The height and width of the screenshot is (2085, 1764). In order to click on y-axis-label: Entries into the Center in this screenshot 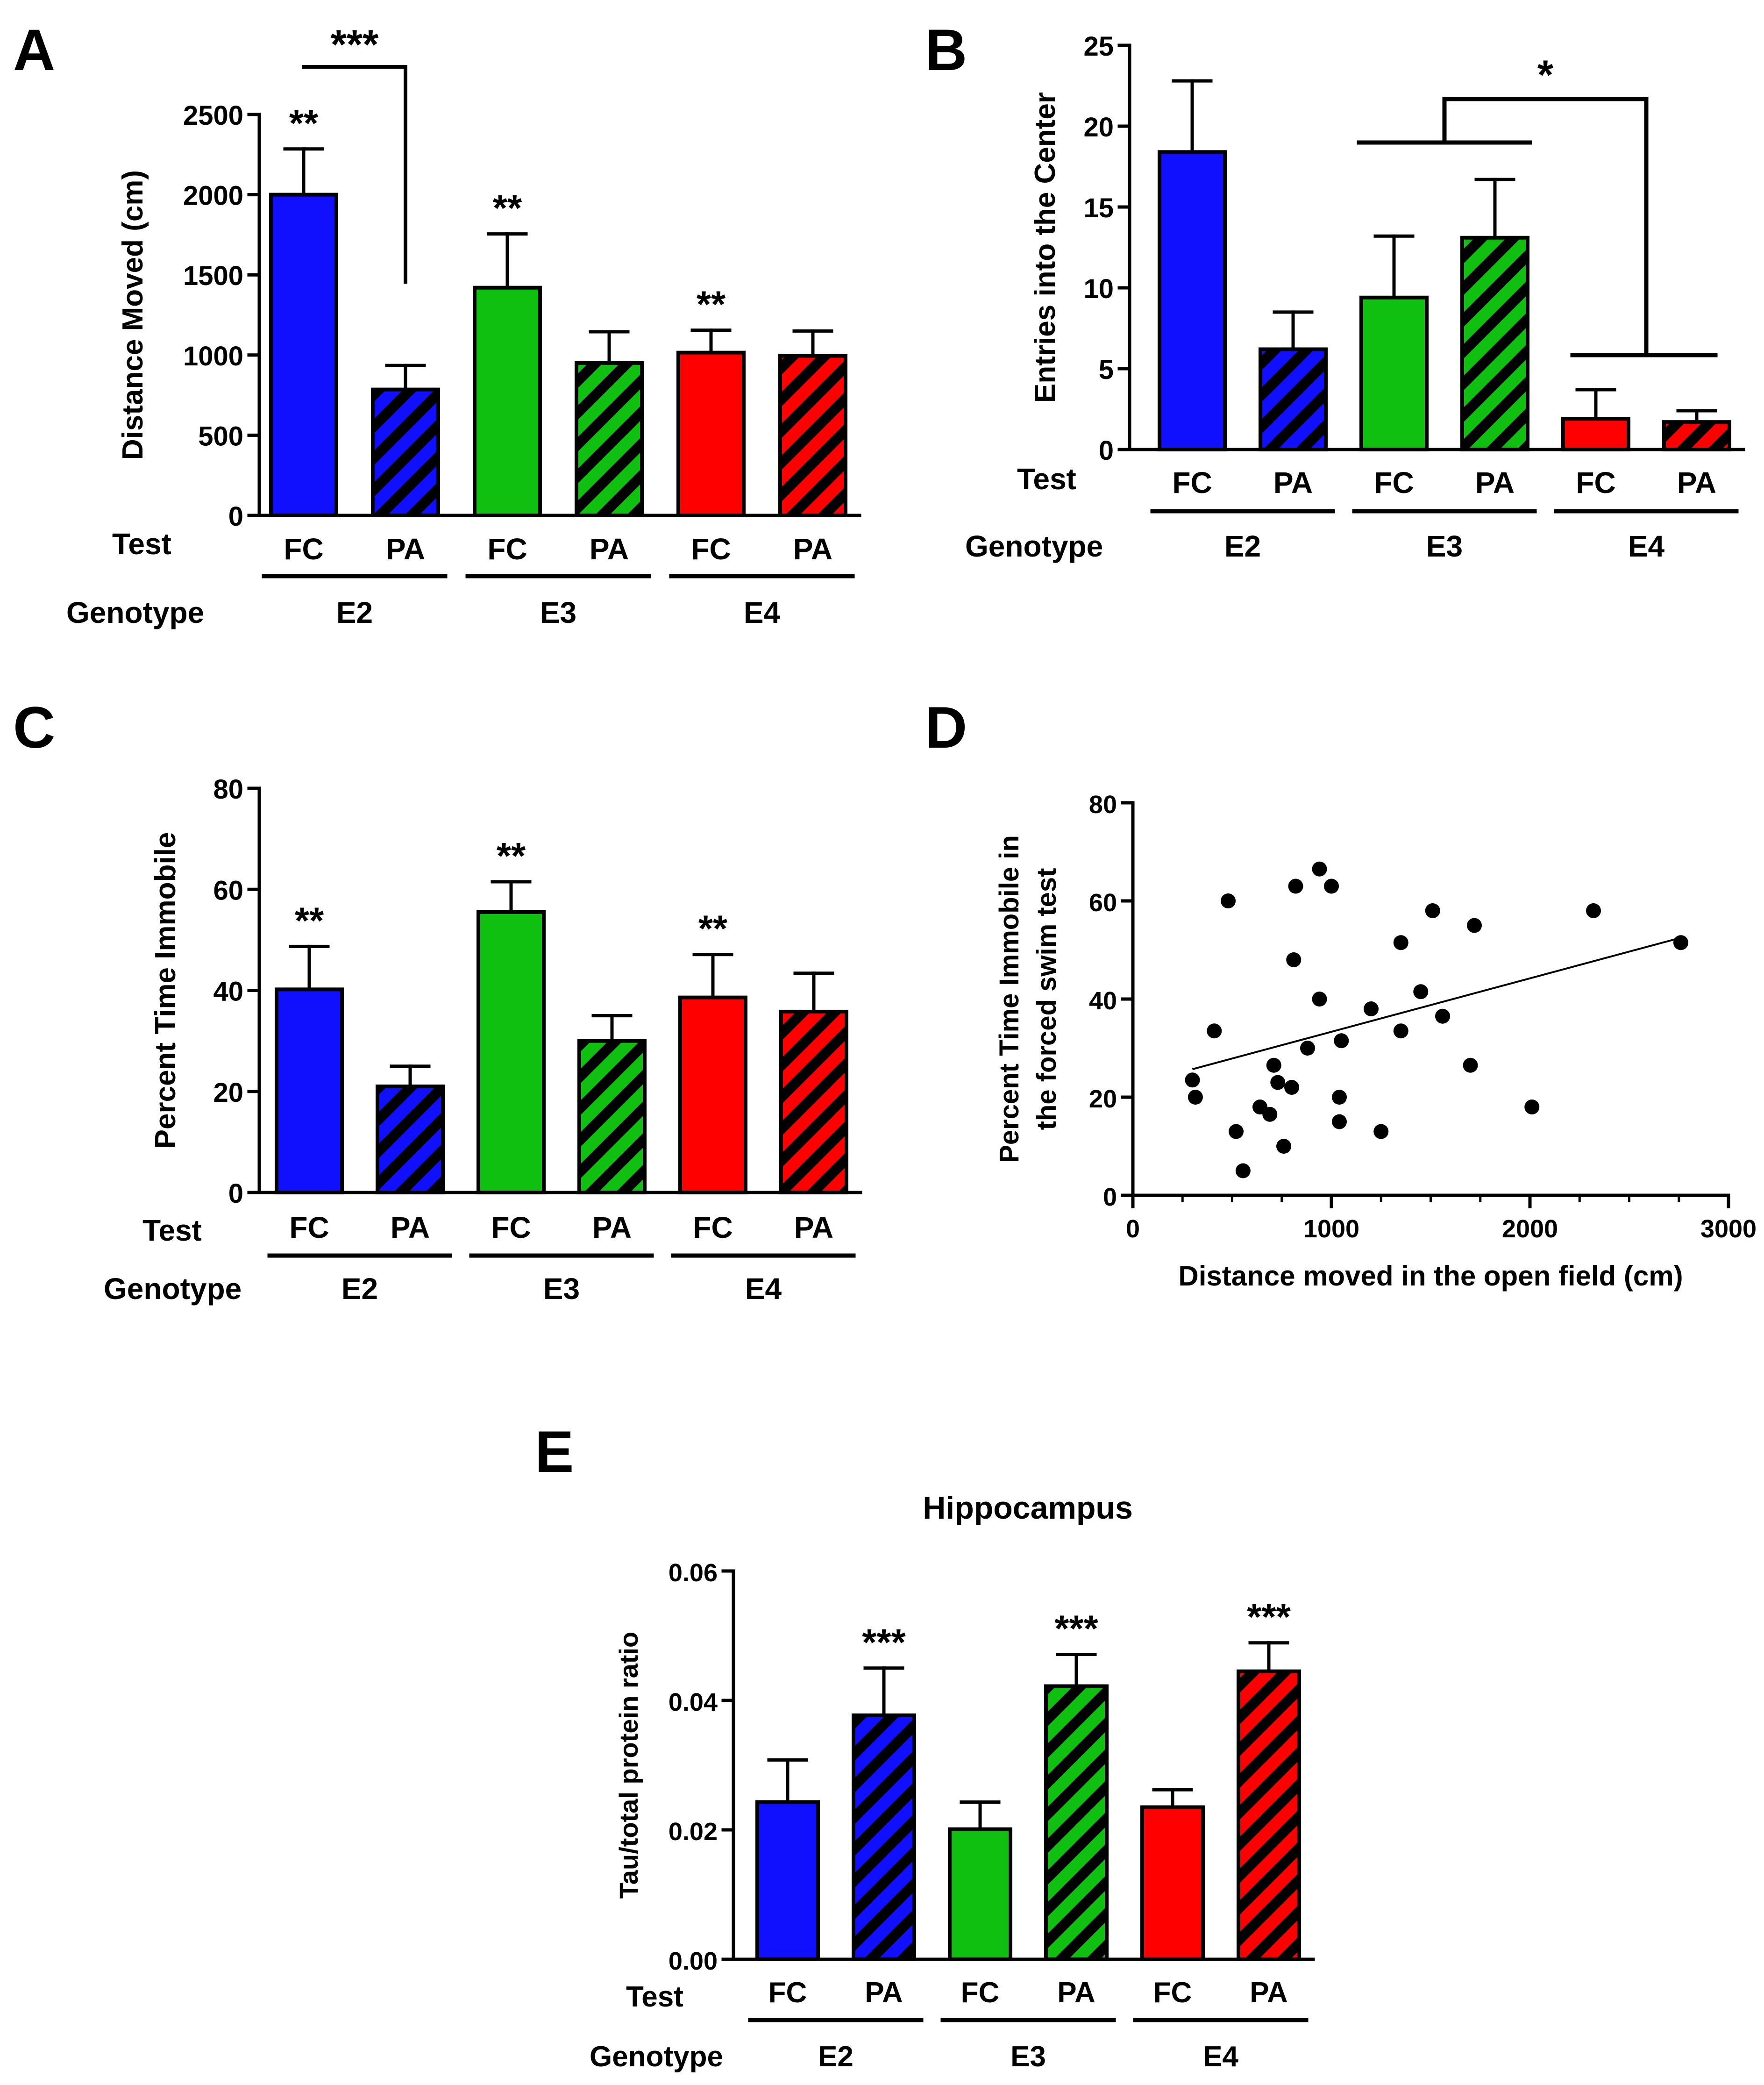, I will do `click(1045, 248)`.